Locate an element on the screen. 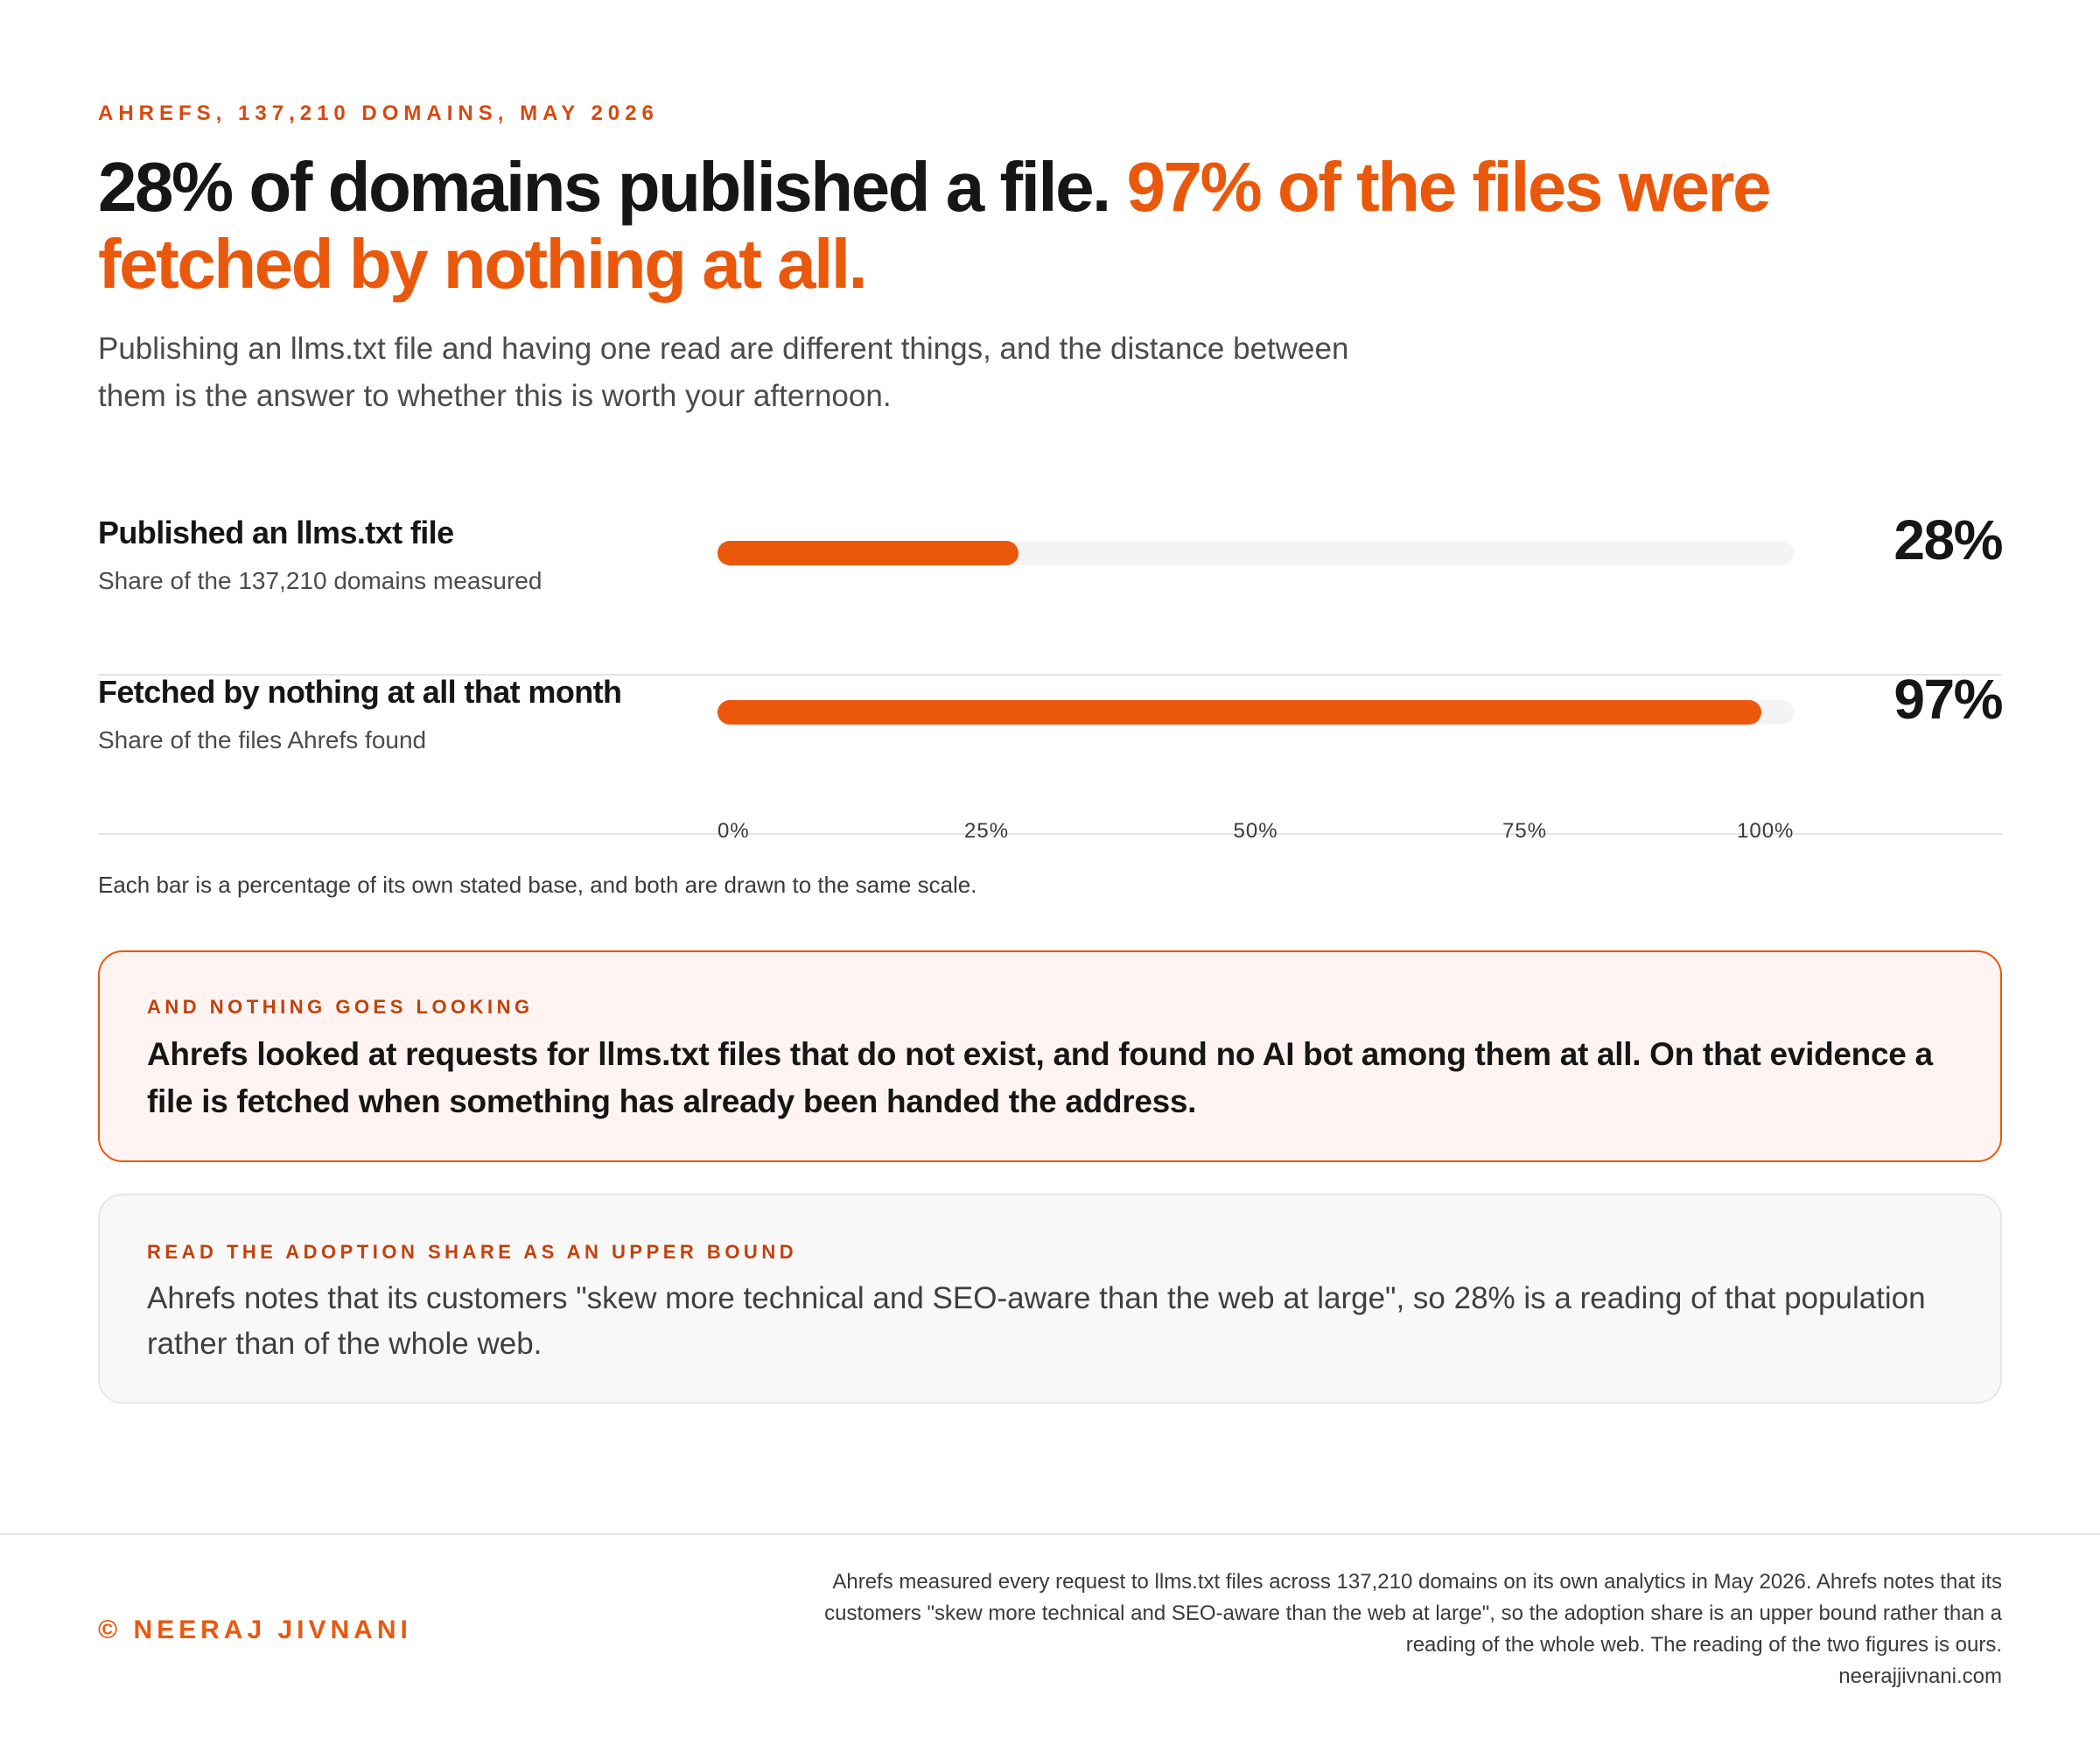 The image size is (2100, 1752). bar-fill-unfetched is located at coordinates (1240, 712).